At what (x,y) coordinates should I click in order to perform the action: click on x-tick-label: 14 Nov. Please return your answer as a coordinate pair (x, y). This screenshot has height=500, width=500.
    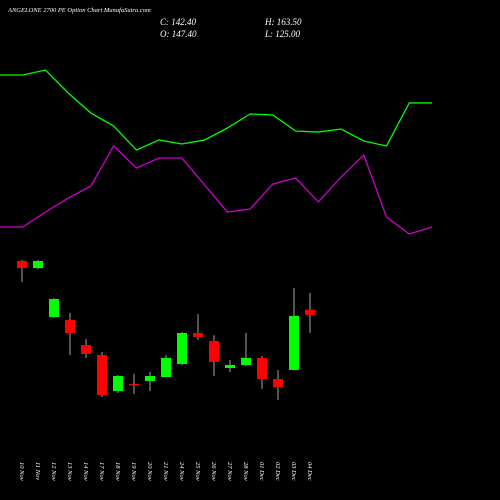
    Looking at the image, I should click on (85, 471).